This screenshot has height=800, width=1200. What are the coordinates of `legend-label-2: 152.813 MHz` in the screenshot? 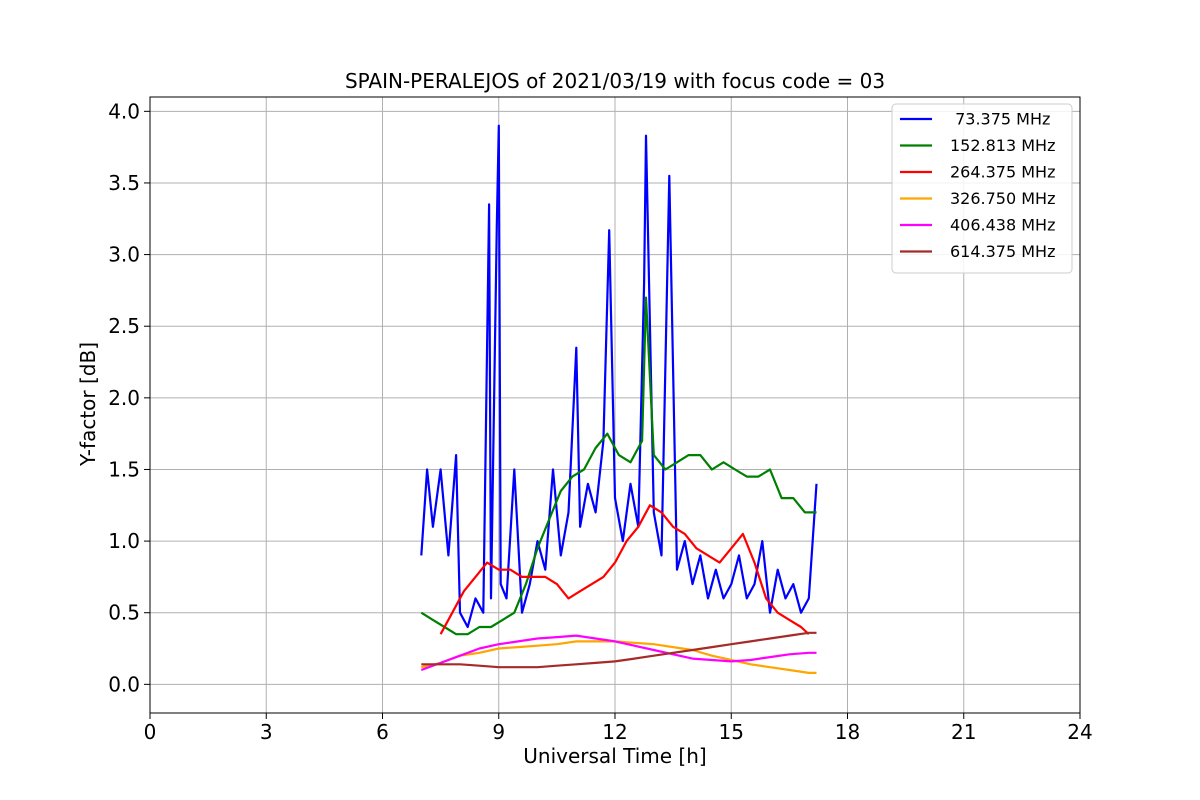 It's located at (1002, 145).